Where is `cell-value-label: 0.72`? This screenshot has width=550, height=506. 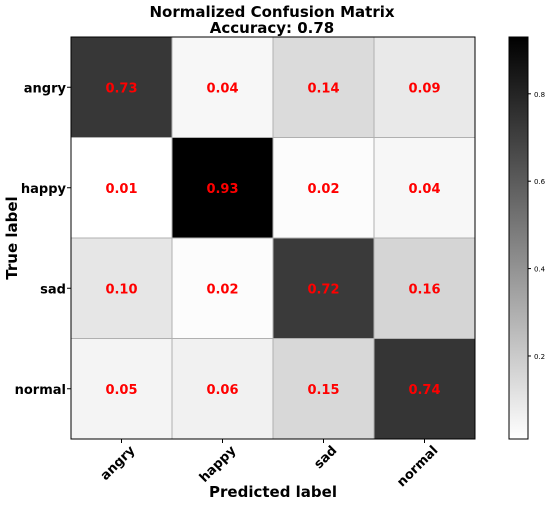 cell-value-label: 0.72 is located at coordinates (323, 289).